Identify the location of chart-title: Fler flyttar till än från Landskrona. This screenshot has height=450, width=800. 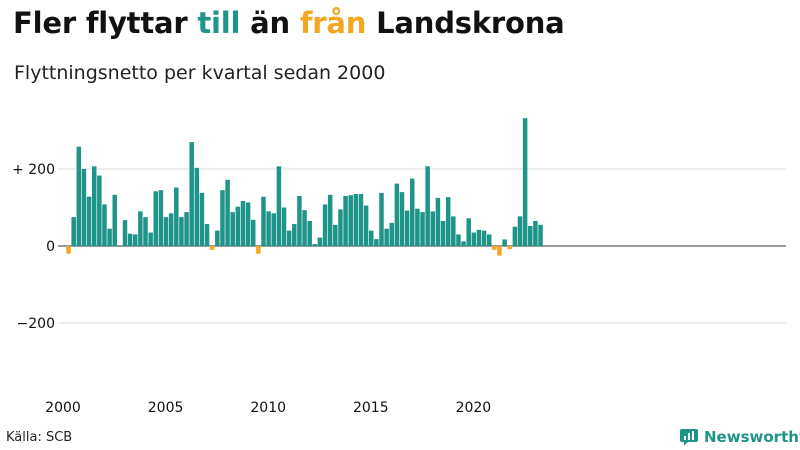
(289, 23).